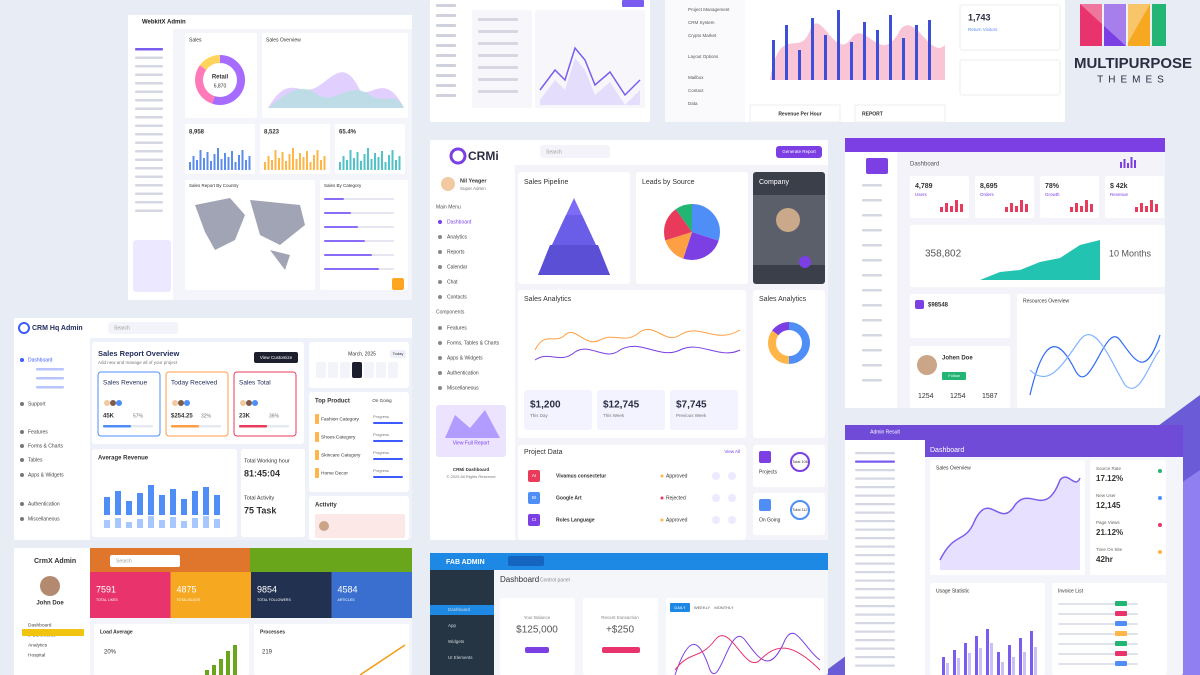  What do you see at coordinates (388, 419) in the screenshot?
I see `progress-cell` at bounding box center [388, 419].